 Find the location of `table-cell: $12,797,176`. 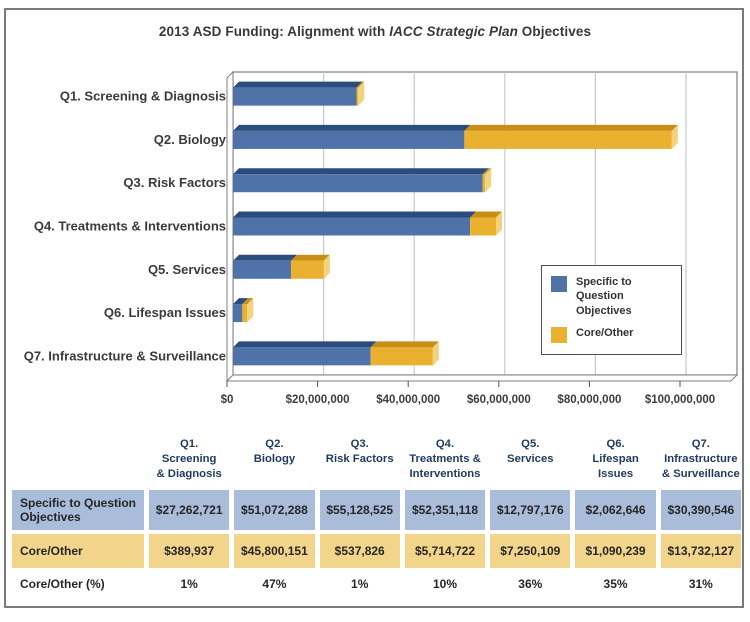

table-cell: $12,797,176 is located at coordinates (530, 510).